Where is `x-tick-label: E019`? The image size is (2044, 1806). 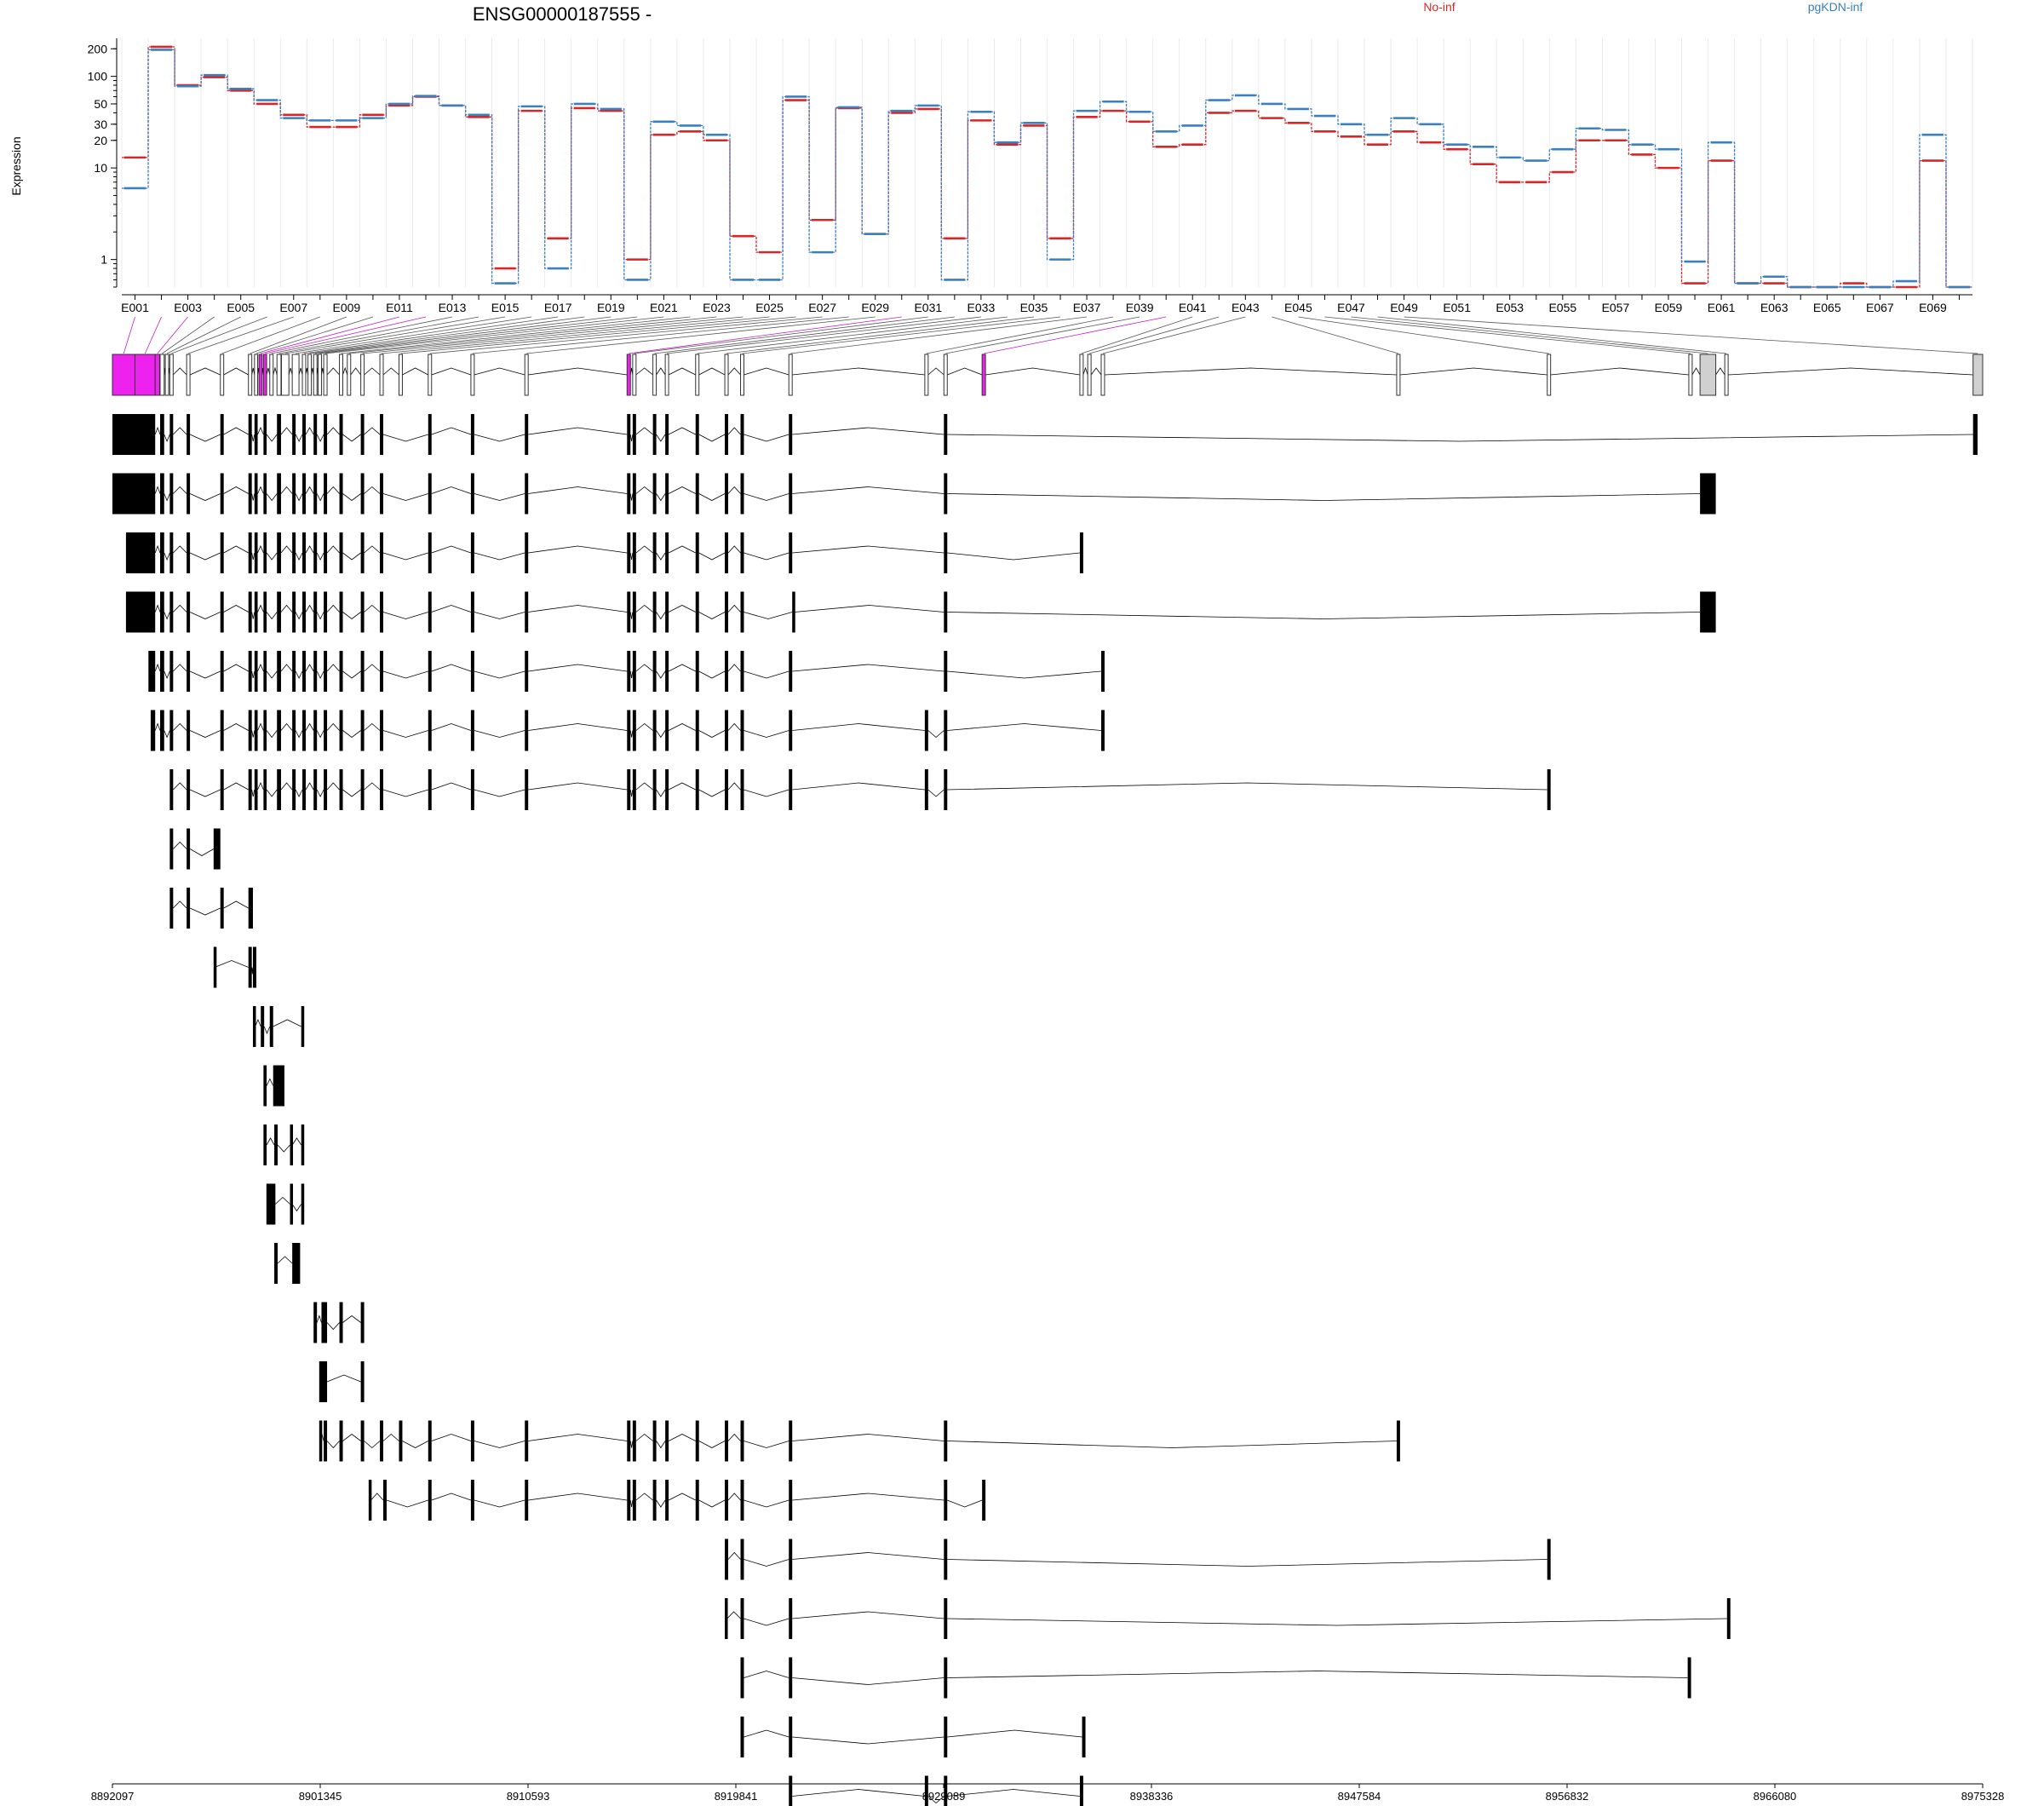 x-tick-label: E019 is located at coordinates (611, 307).